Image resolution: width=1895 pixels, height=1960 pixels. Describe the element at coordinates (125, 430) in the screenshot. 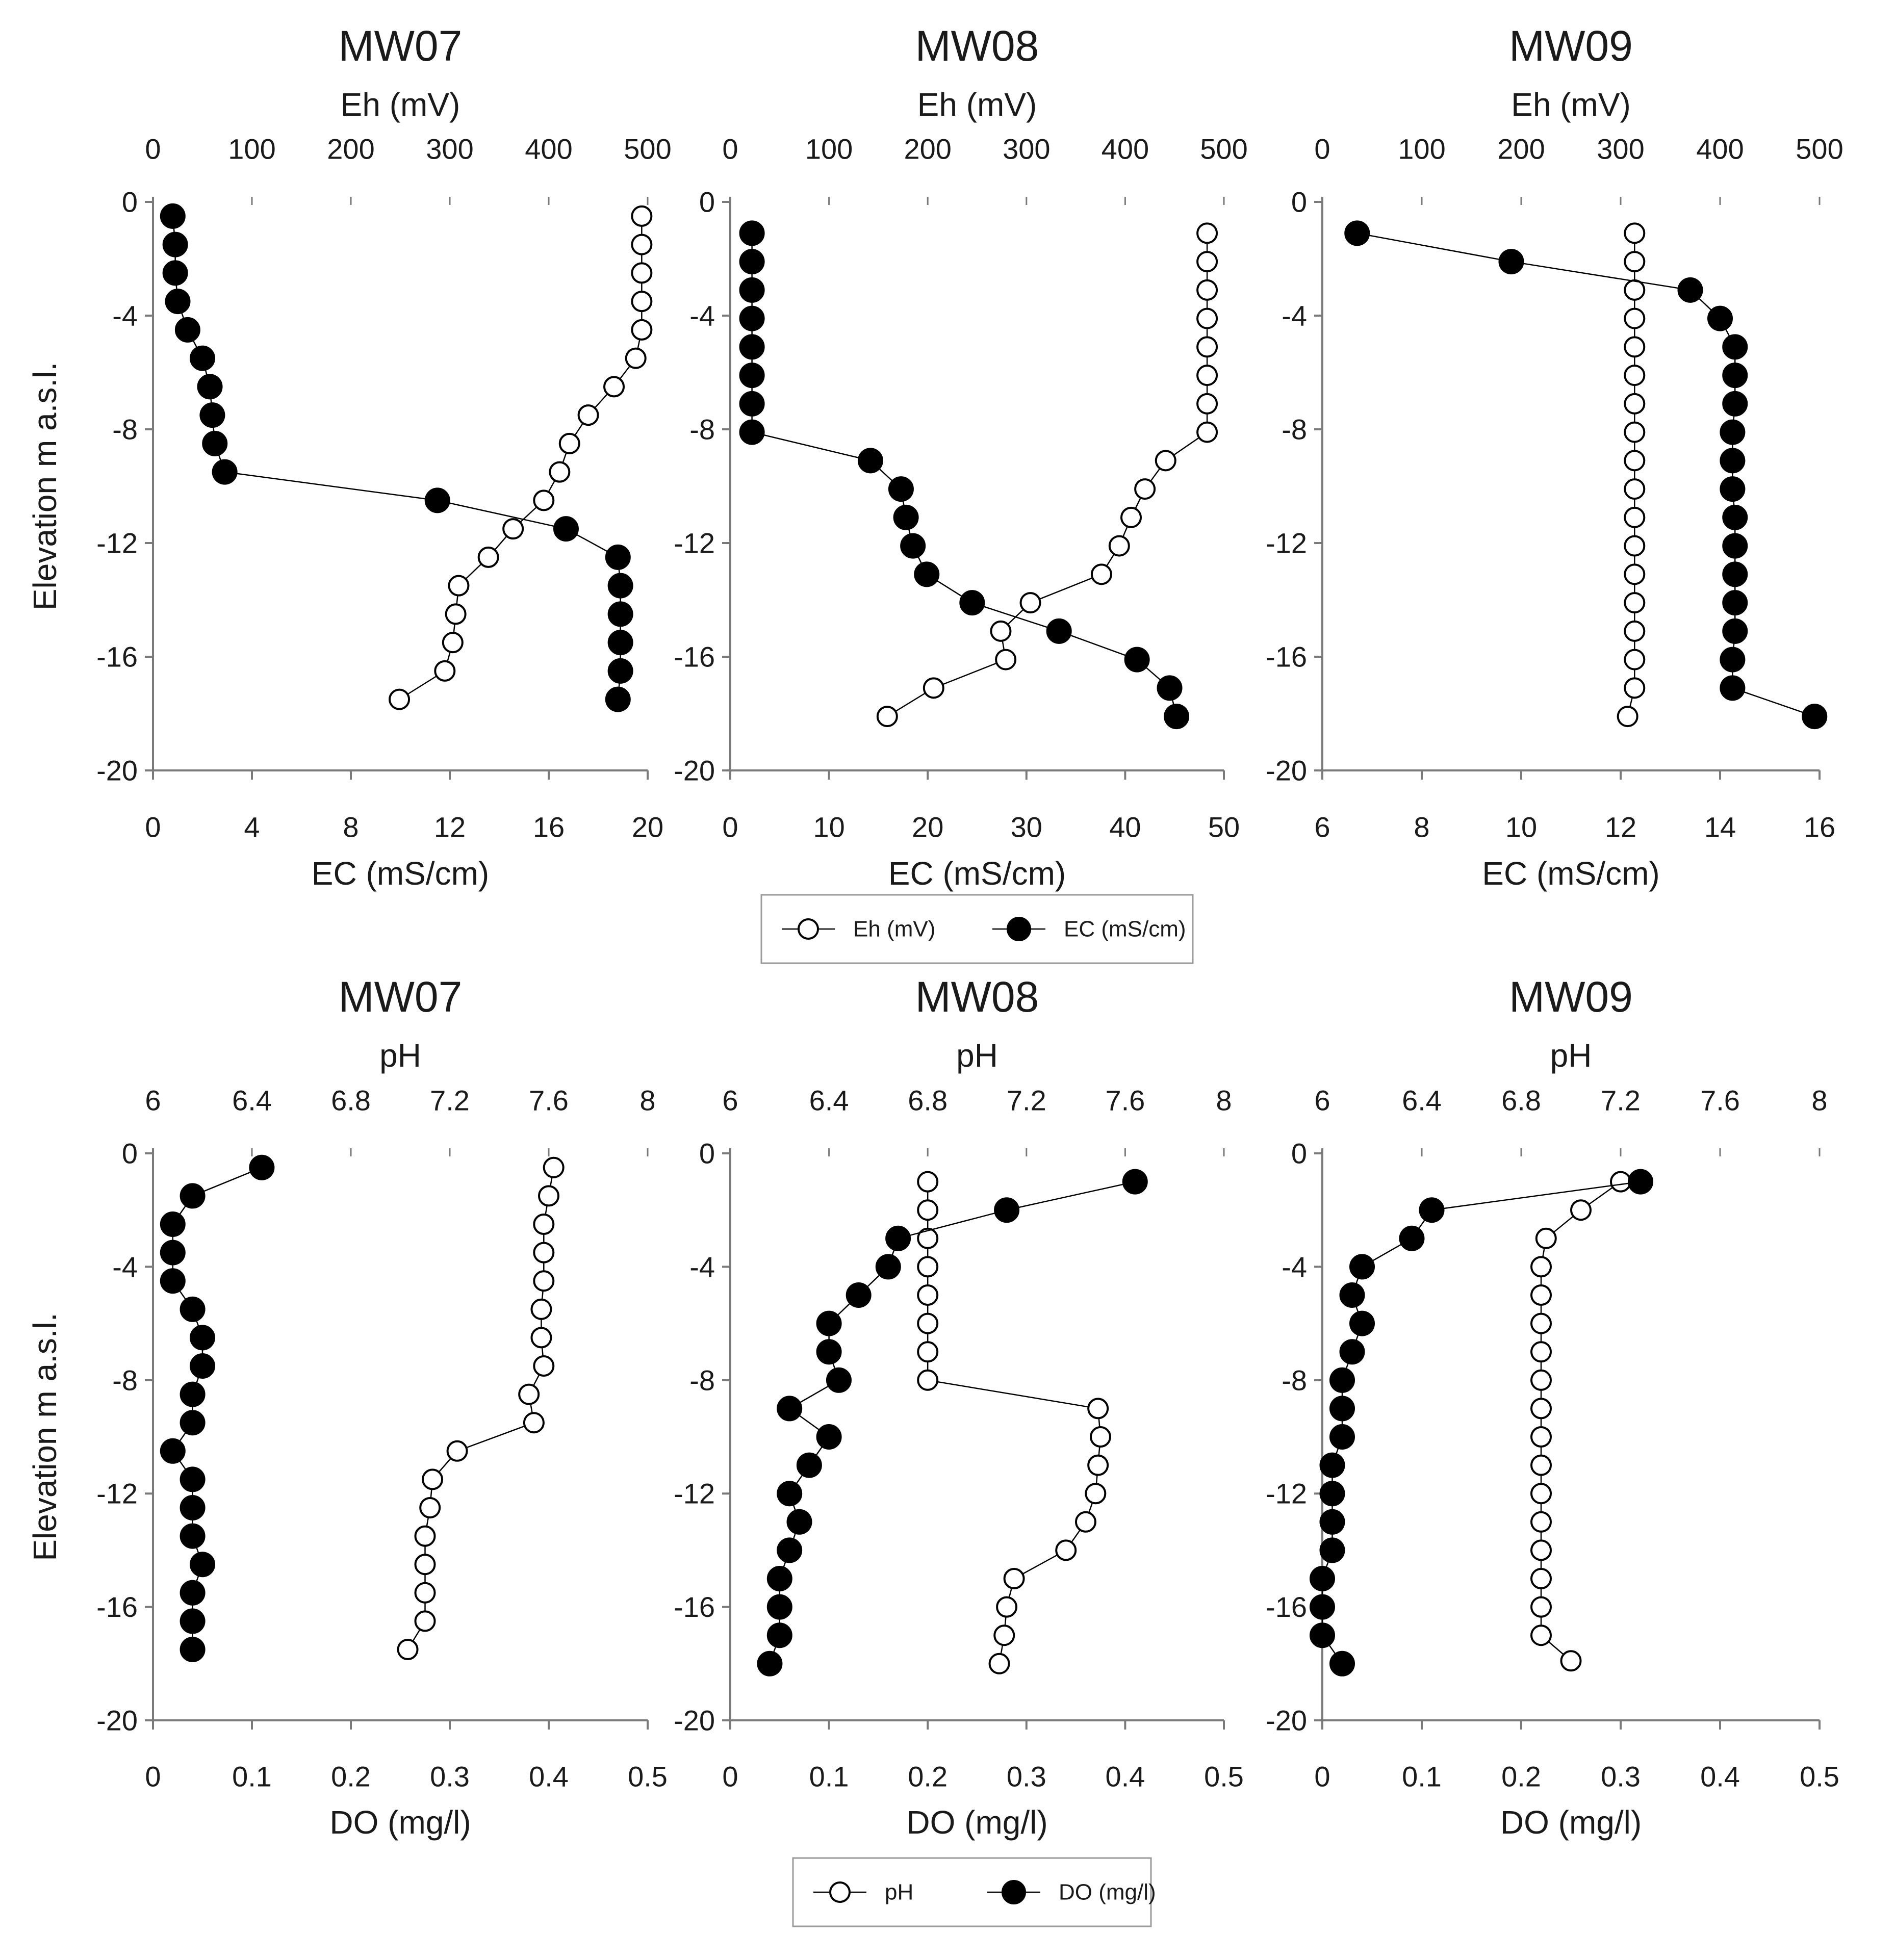

I see `y-tick-label: -8` at that location.